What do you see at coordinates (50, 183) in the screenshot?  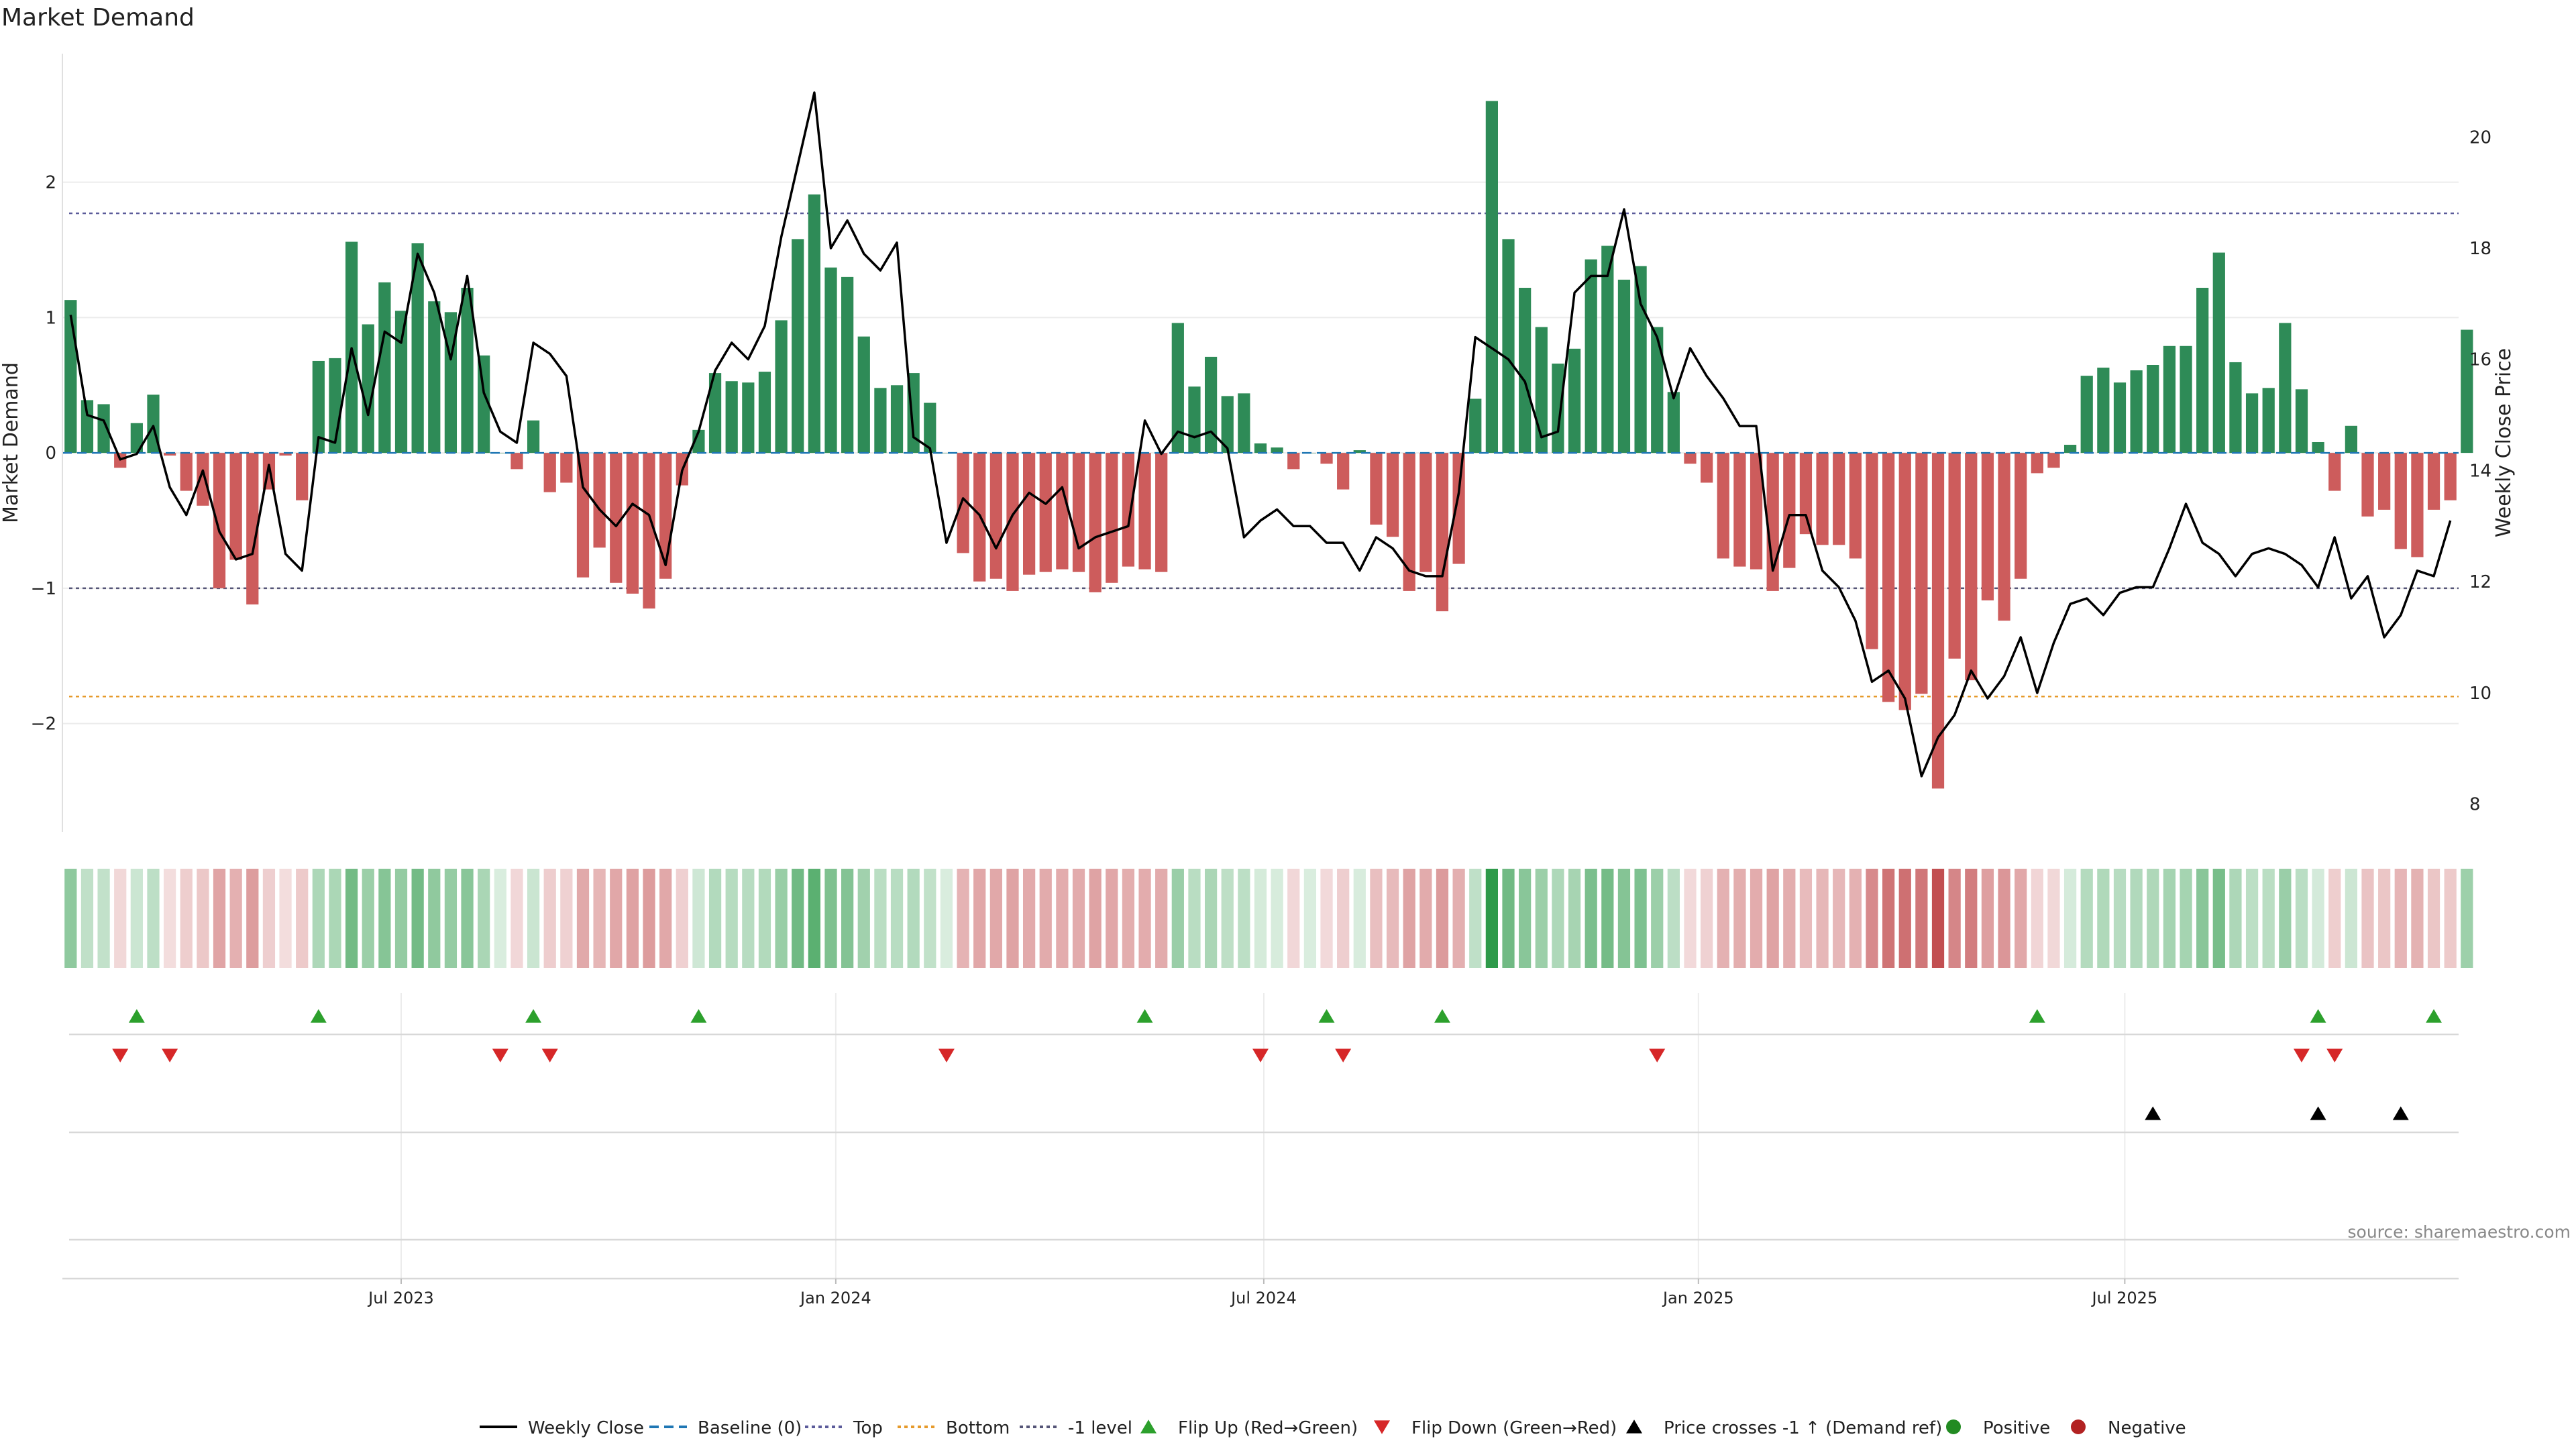 I see `y-tick-left-label: 2` at bounding box center [50, 183].